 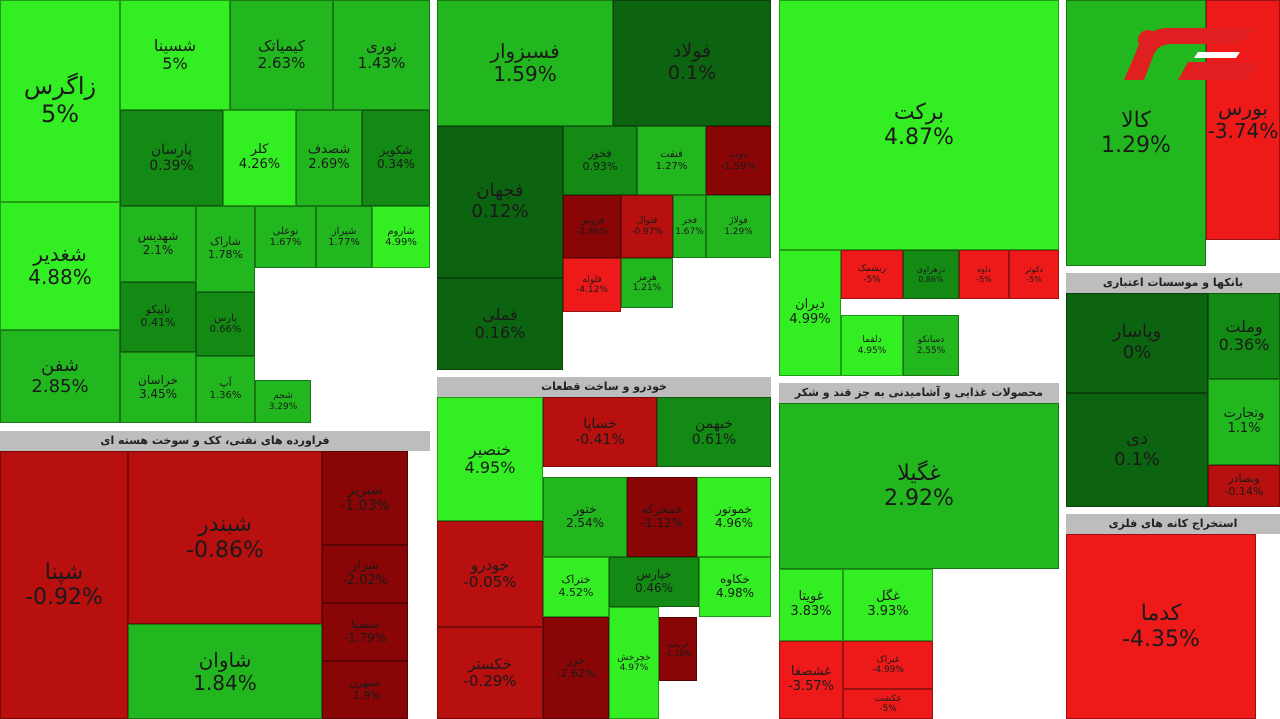 I want to click on stock-tile: شفن 2.85%, so click(x=60, y=376).